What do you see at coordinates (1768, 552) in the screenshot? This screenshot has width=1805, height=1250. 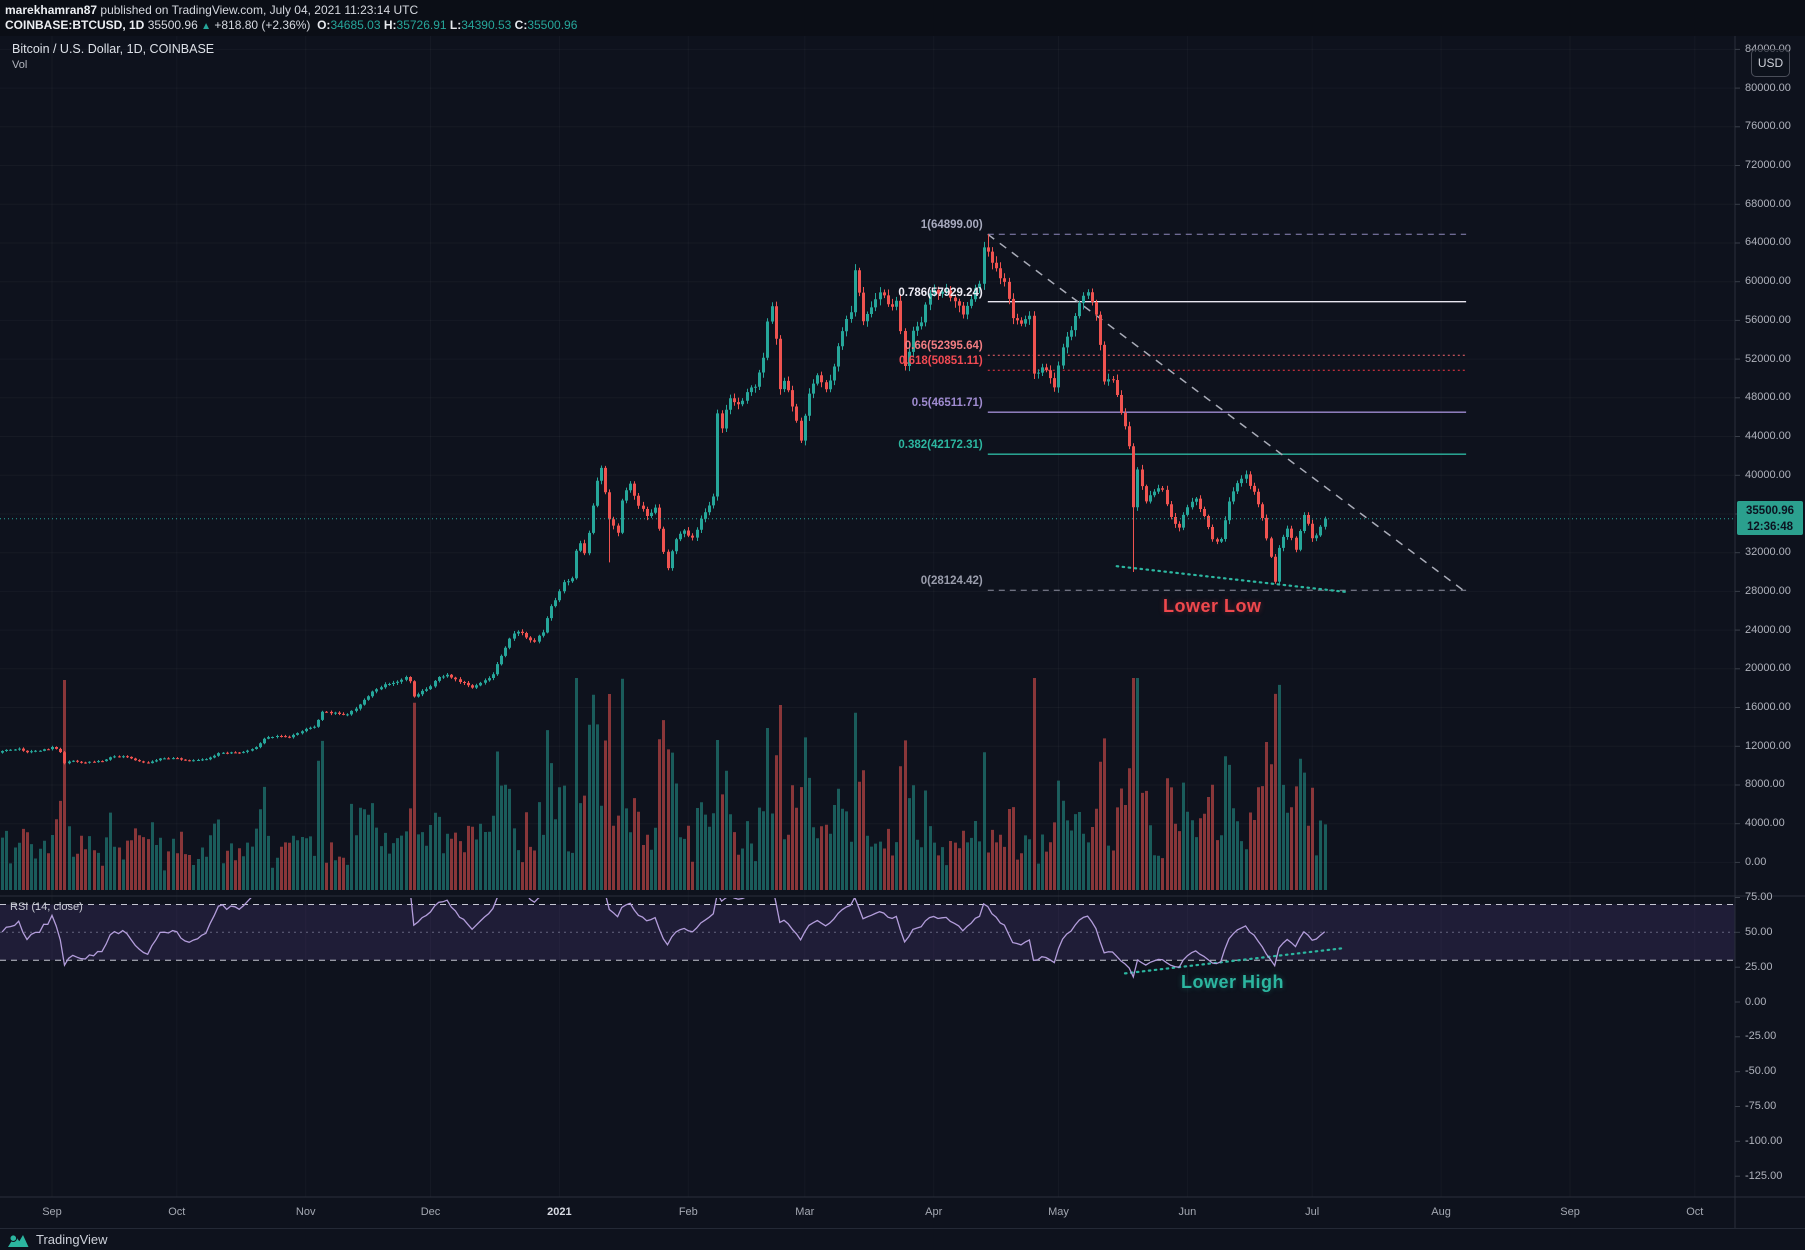 I see `price-axis-tick: 32000.00` at bounding box center [1768, 552].